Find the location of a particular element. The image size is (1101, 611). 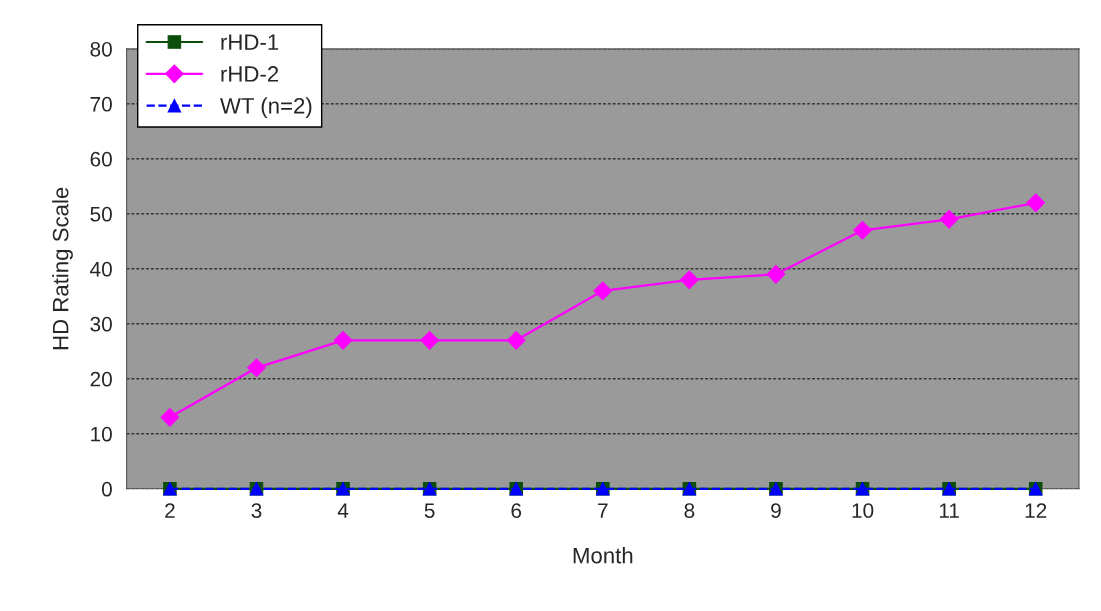

legend-label: rHD-2 is located at coordinates (250, 74).